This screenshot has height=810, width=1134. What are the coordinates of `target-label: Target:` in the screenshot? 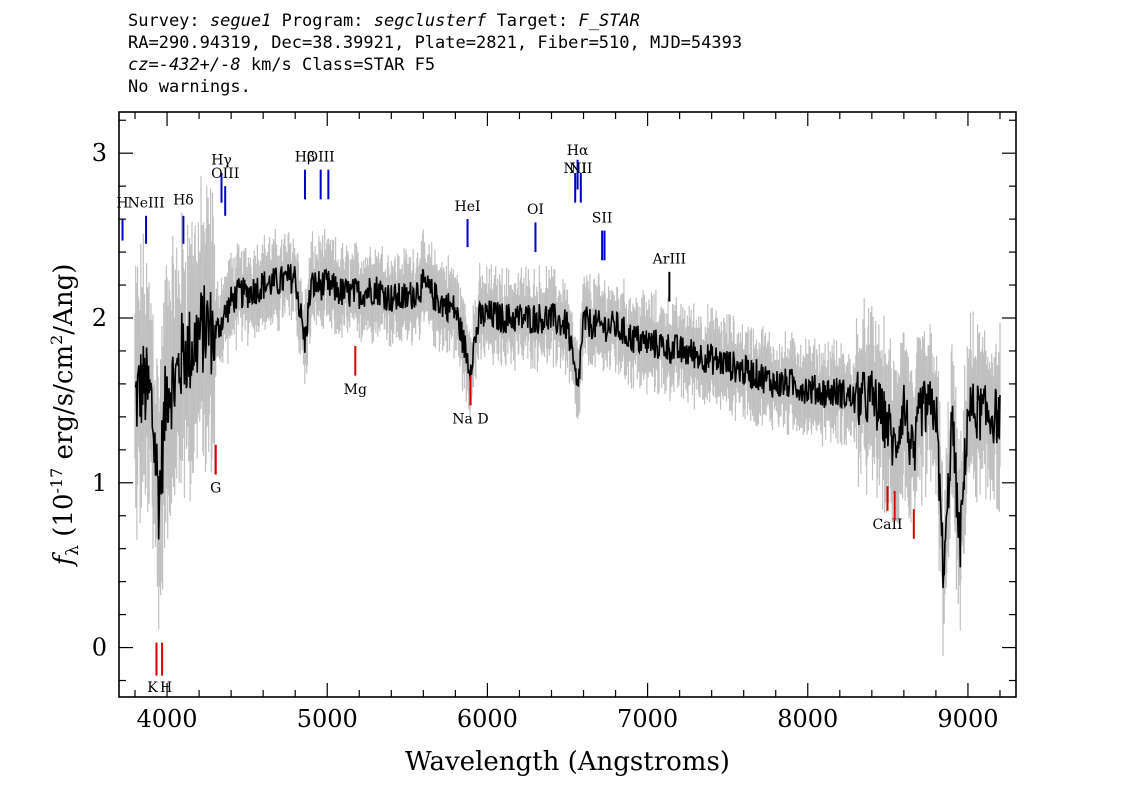 It's located at (532, 21).